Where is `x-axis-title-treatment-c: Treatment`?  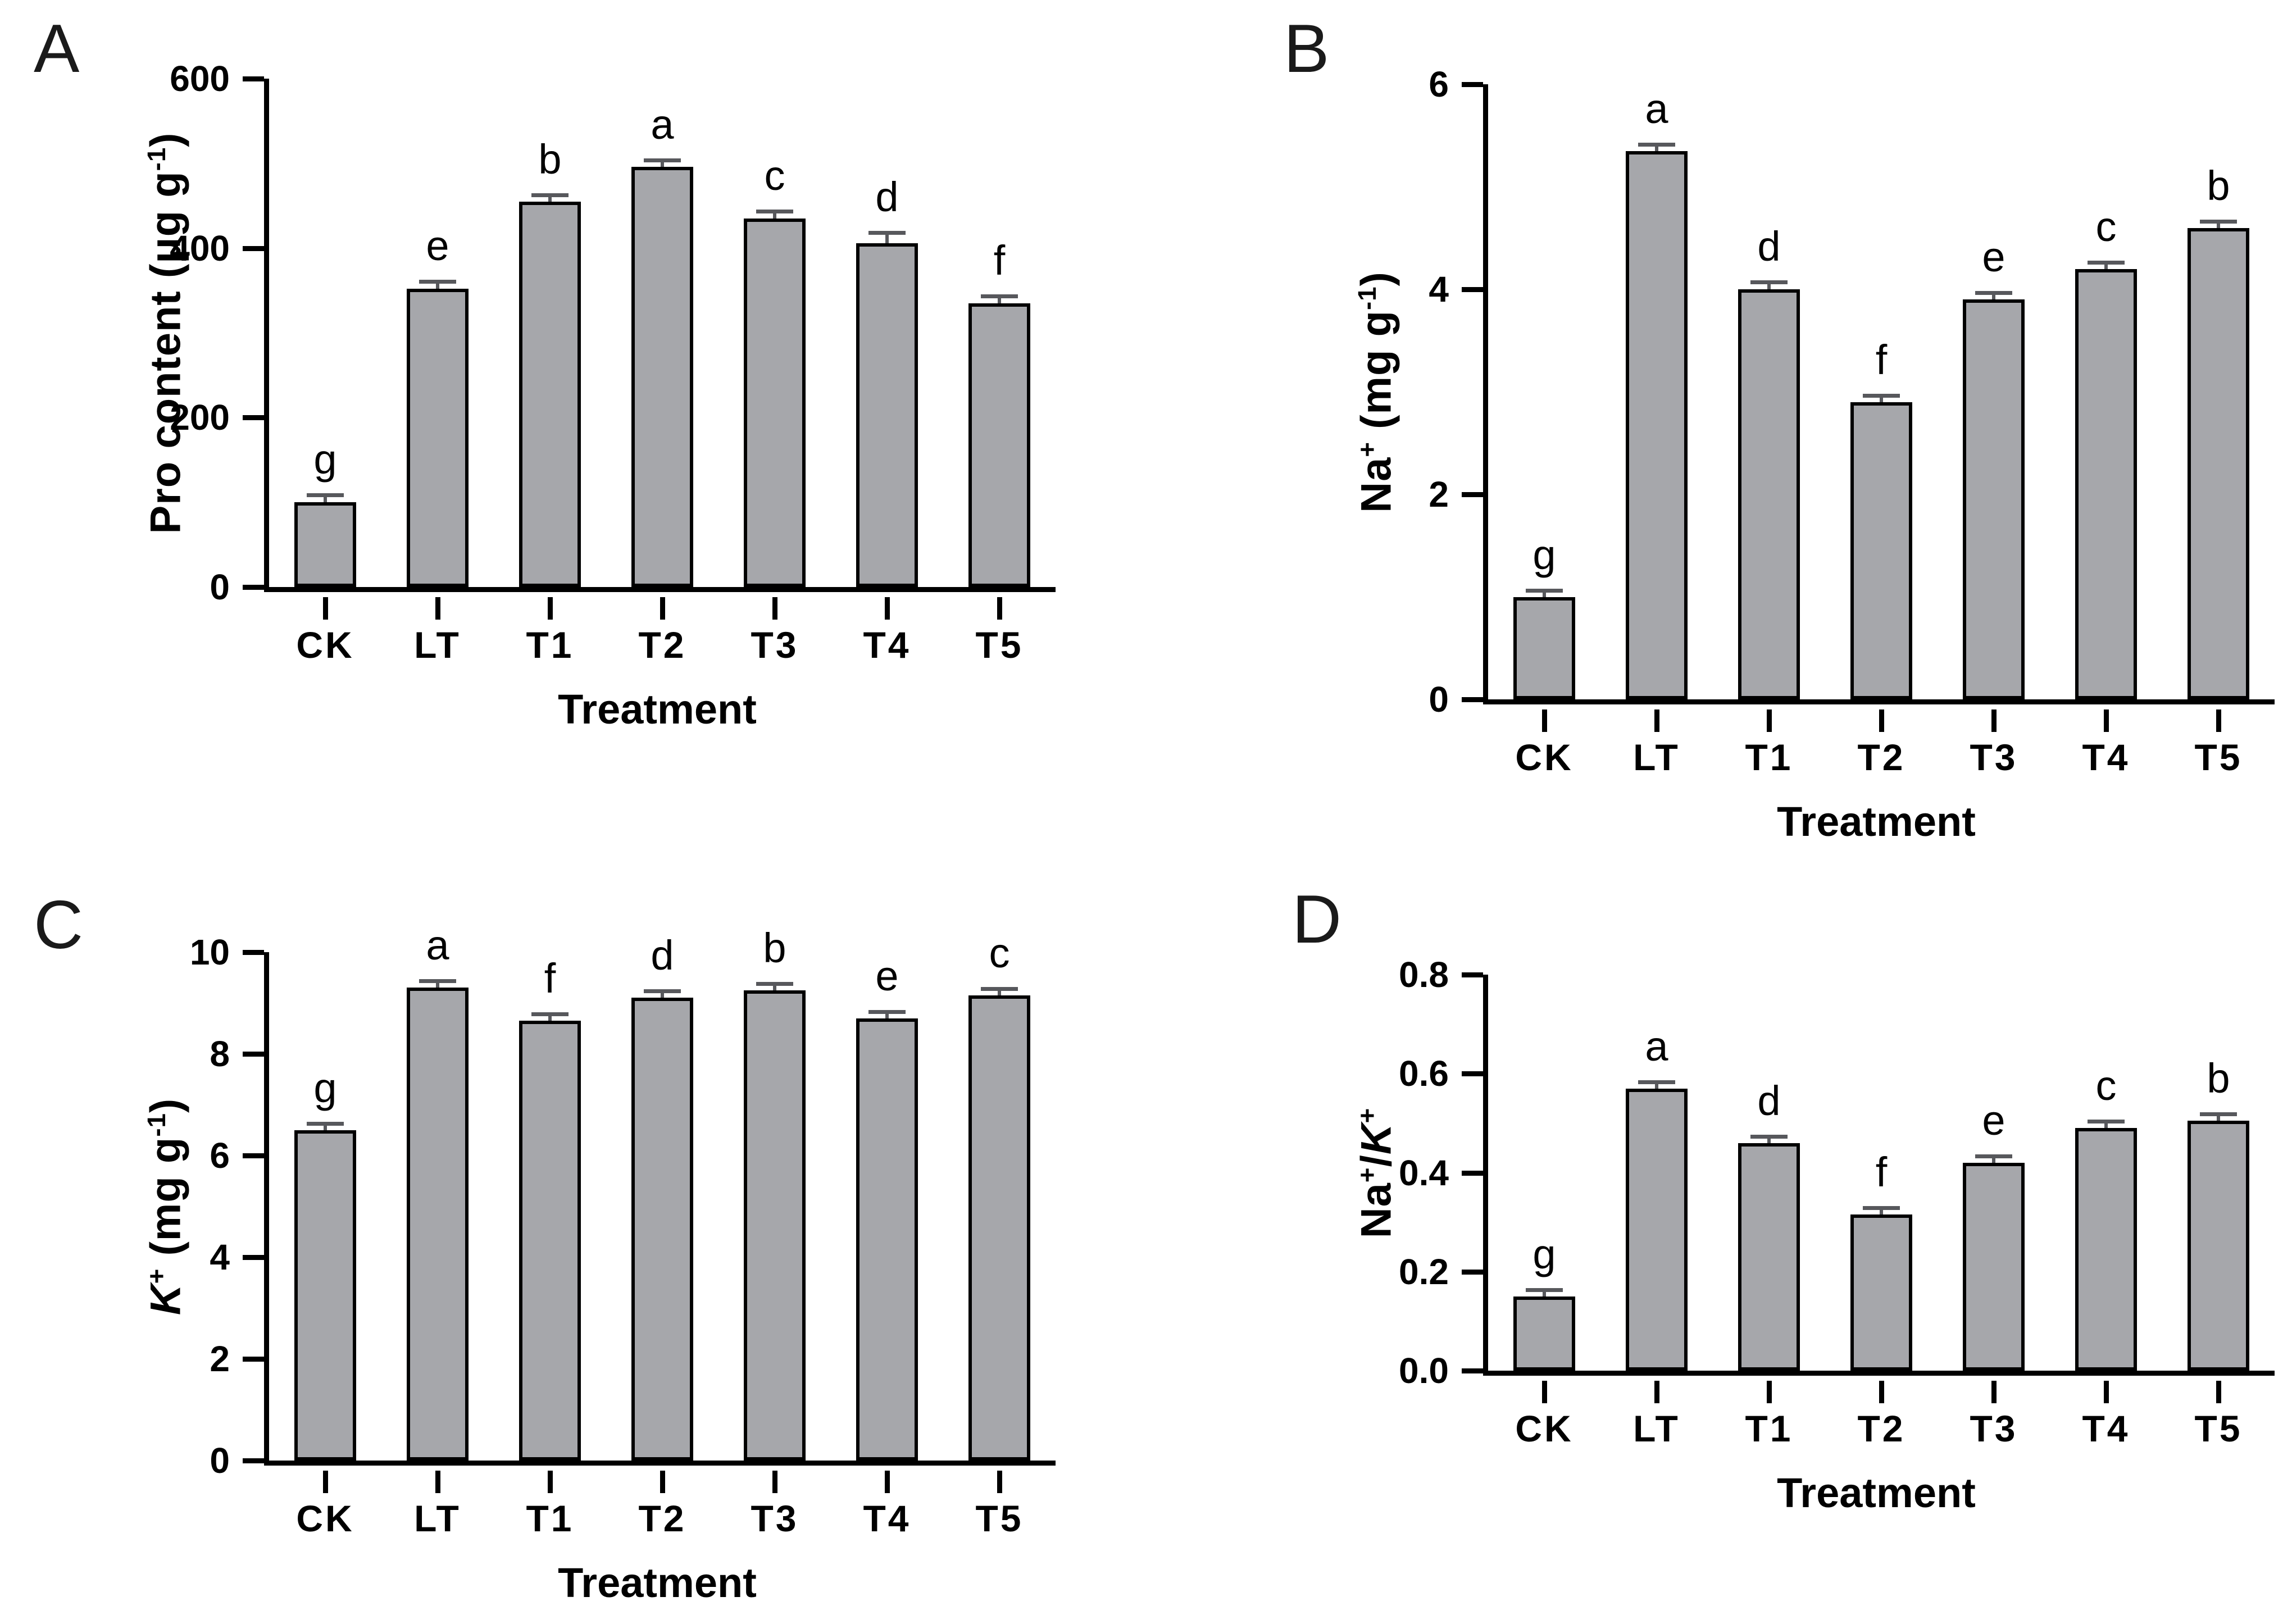
x-axis-title-treatment-c: Treatment is located at coordinates (658, 1582).